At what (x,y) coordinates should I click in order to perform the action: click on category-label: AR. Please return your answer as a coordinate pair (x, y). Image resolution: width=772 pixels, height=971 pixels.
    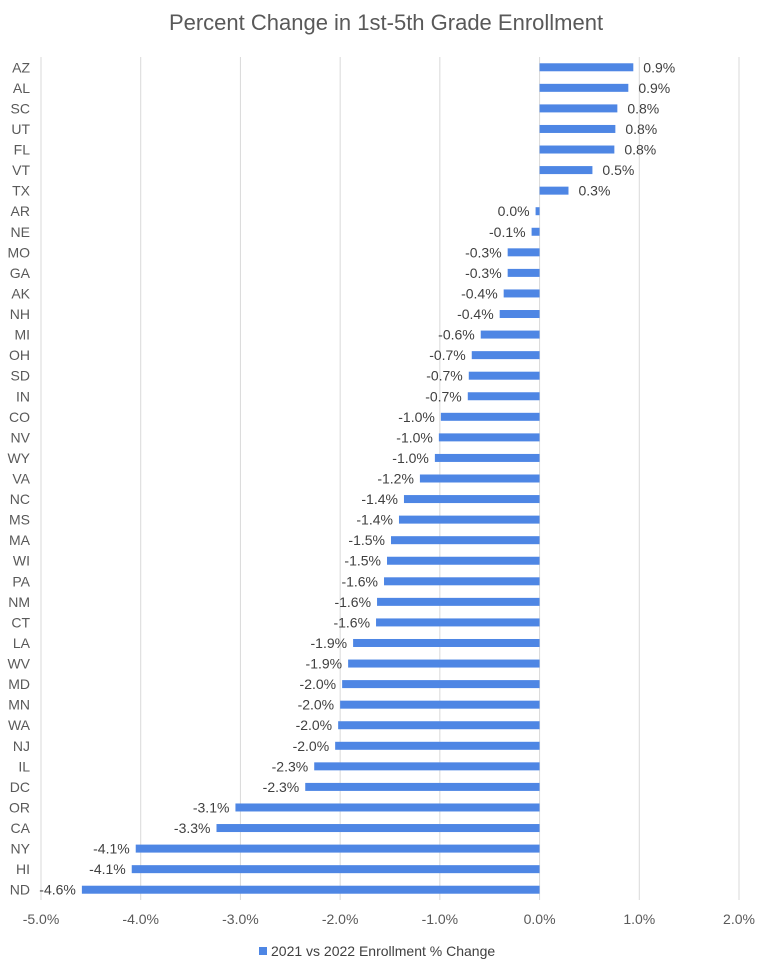
    Looking at the image, I should click on (20, 211).